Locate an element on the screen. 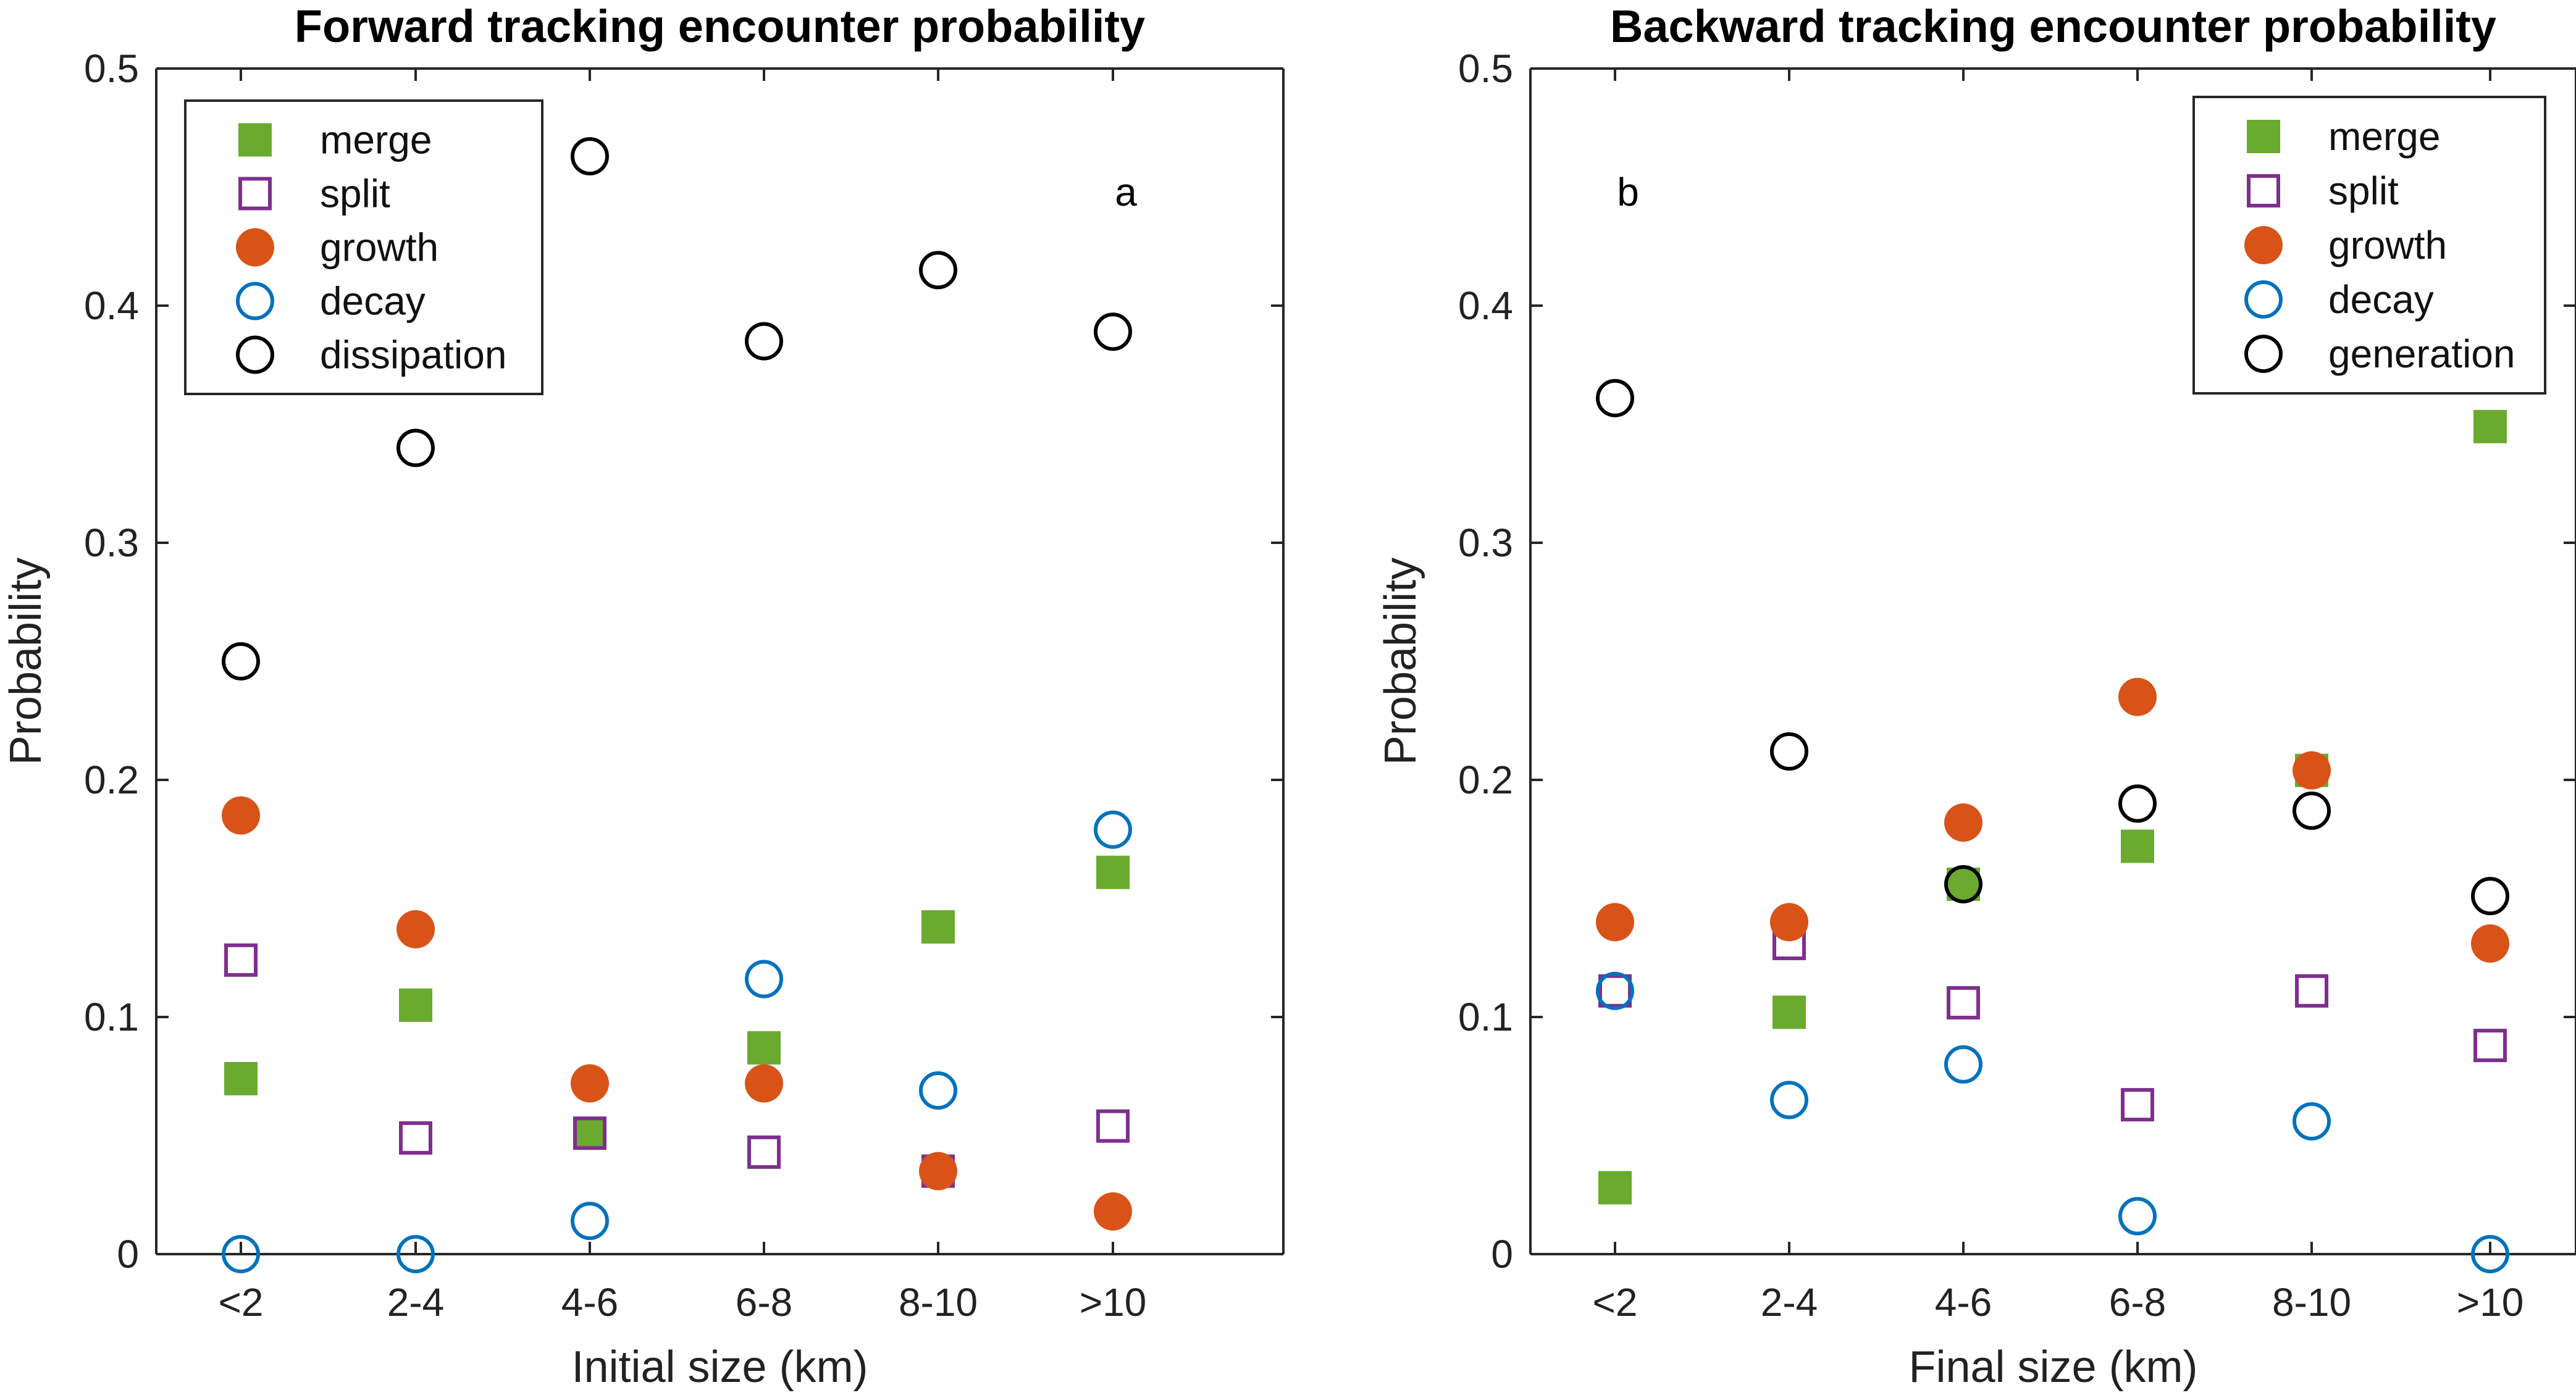 Image resolution: width=2576 pixels, height=1398 pixels. legend: merge split growth decay generation is located at coordinates (2369, 245).